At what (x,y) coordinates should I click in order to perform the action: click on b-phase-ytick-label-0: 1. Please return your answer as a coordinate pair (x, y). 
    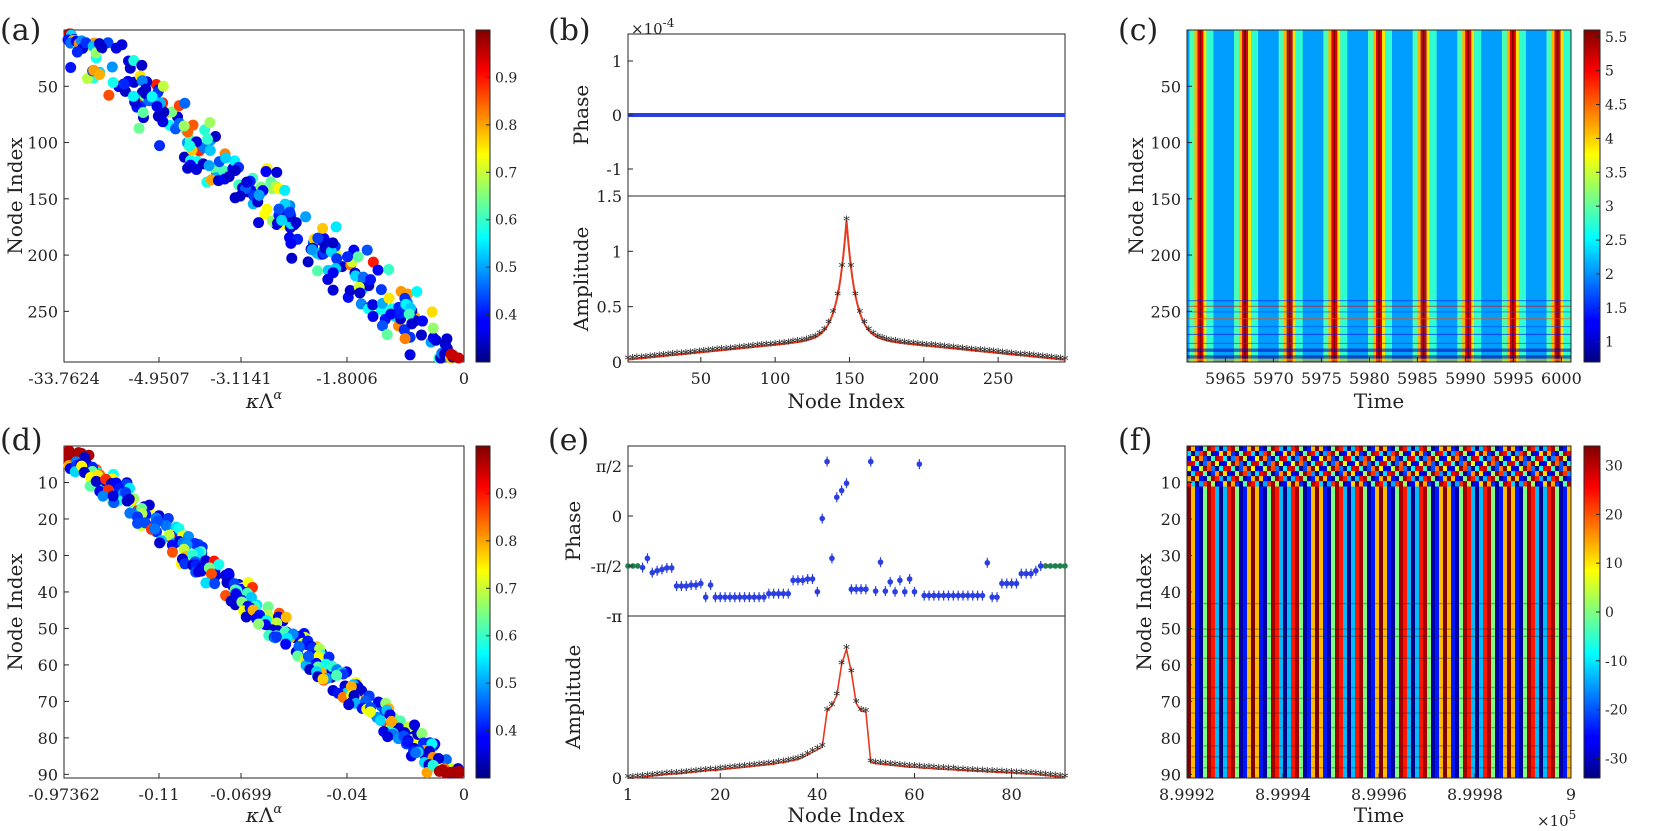
    Looking at the image, I should click on (617, 61).